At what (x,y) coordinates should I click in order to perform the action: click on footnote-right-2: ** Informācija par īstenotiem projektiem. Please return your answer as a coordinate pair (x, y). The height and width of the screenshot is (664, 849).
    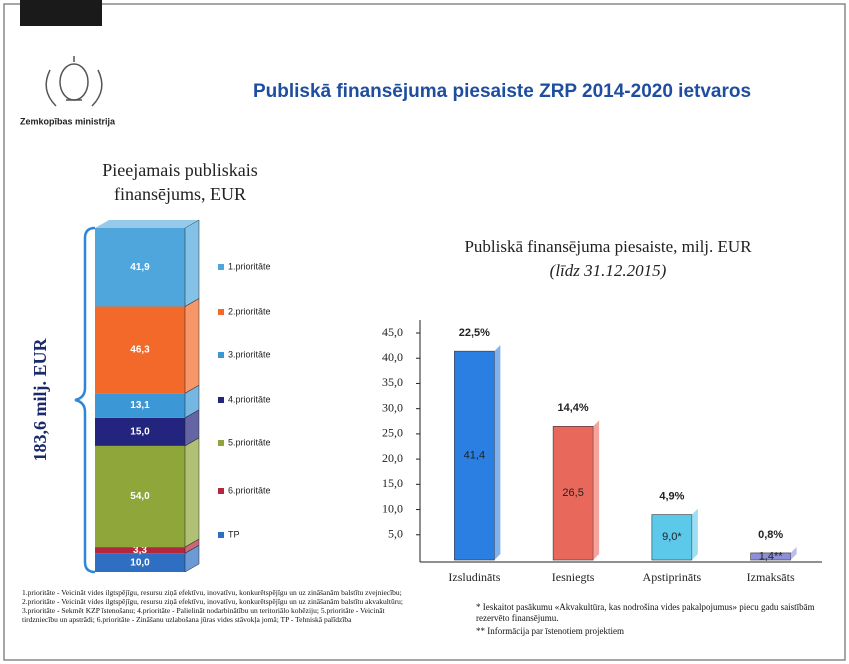
    Looking at the image, I should click on (550, 631).